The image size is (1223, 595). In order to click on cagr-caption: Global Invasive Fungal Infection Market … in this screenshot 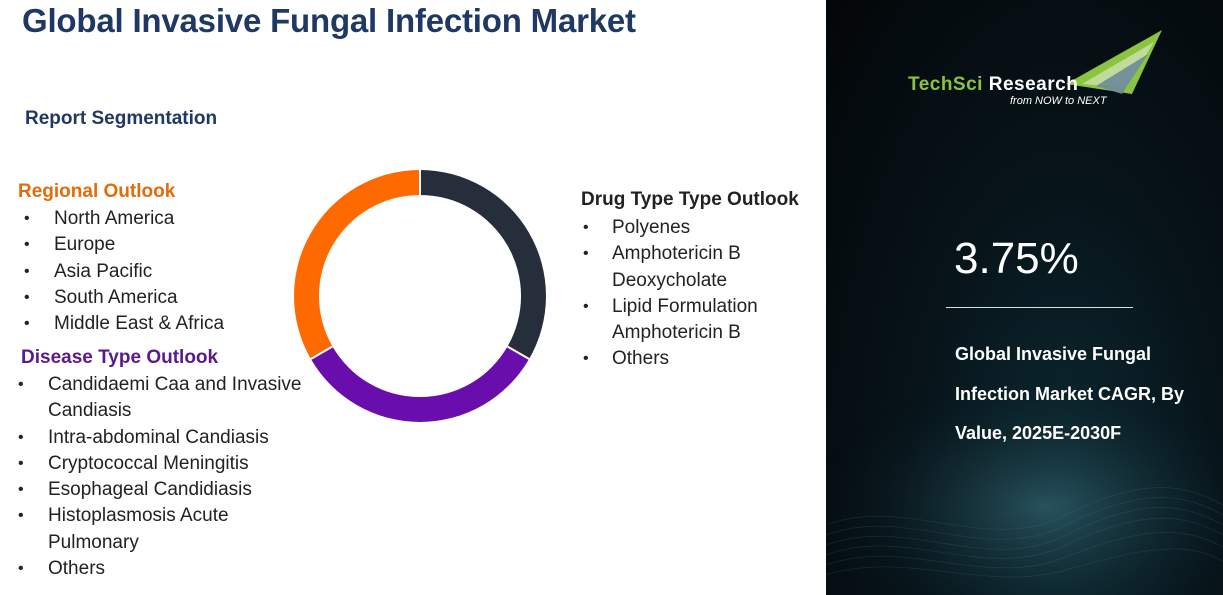, I will do `click(1070, 393)`.